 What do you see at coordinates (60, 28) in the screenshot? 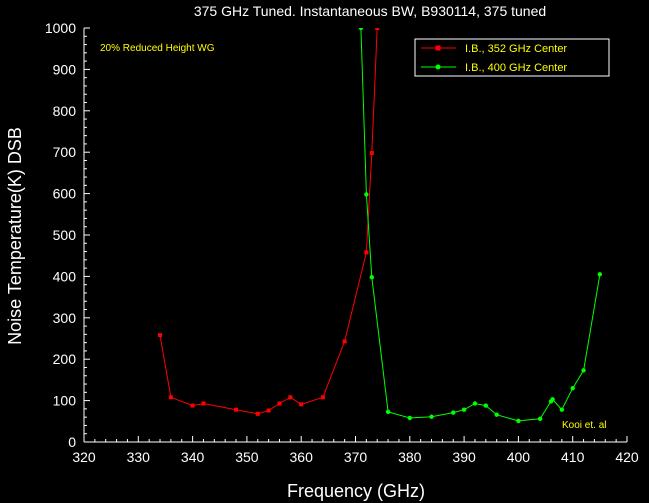
I see `y-tick-label: 1000` at bounding box center [60, 28].